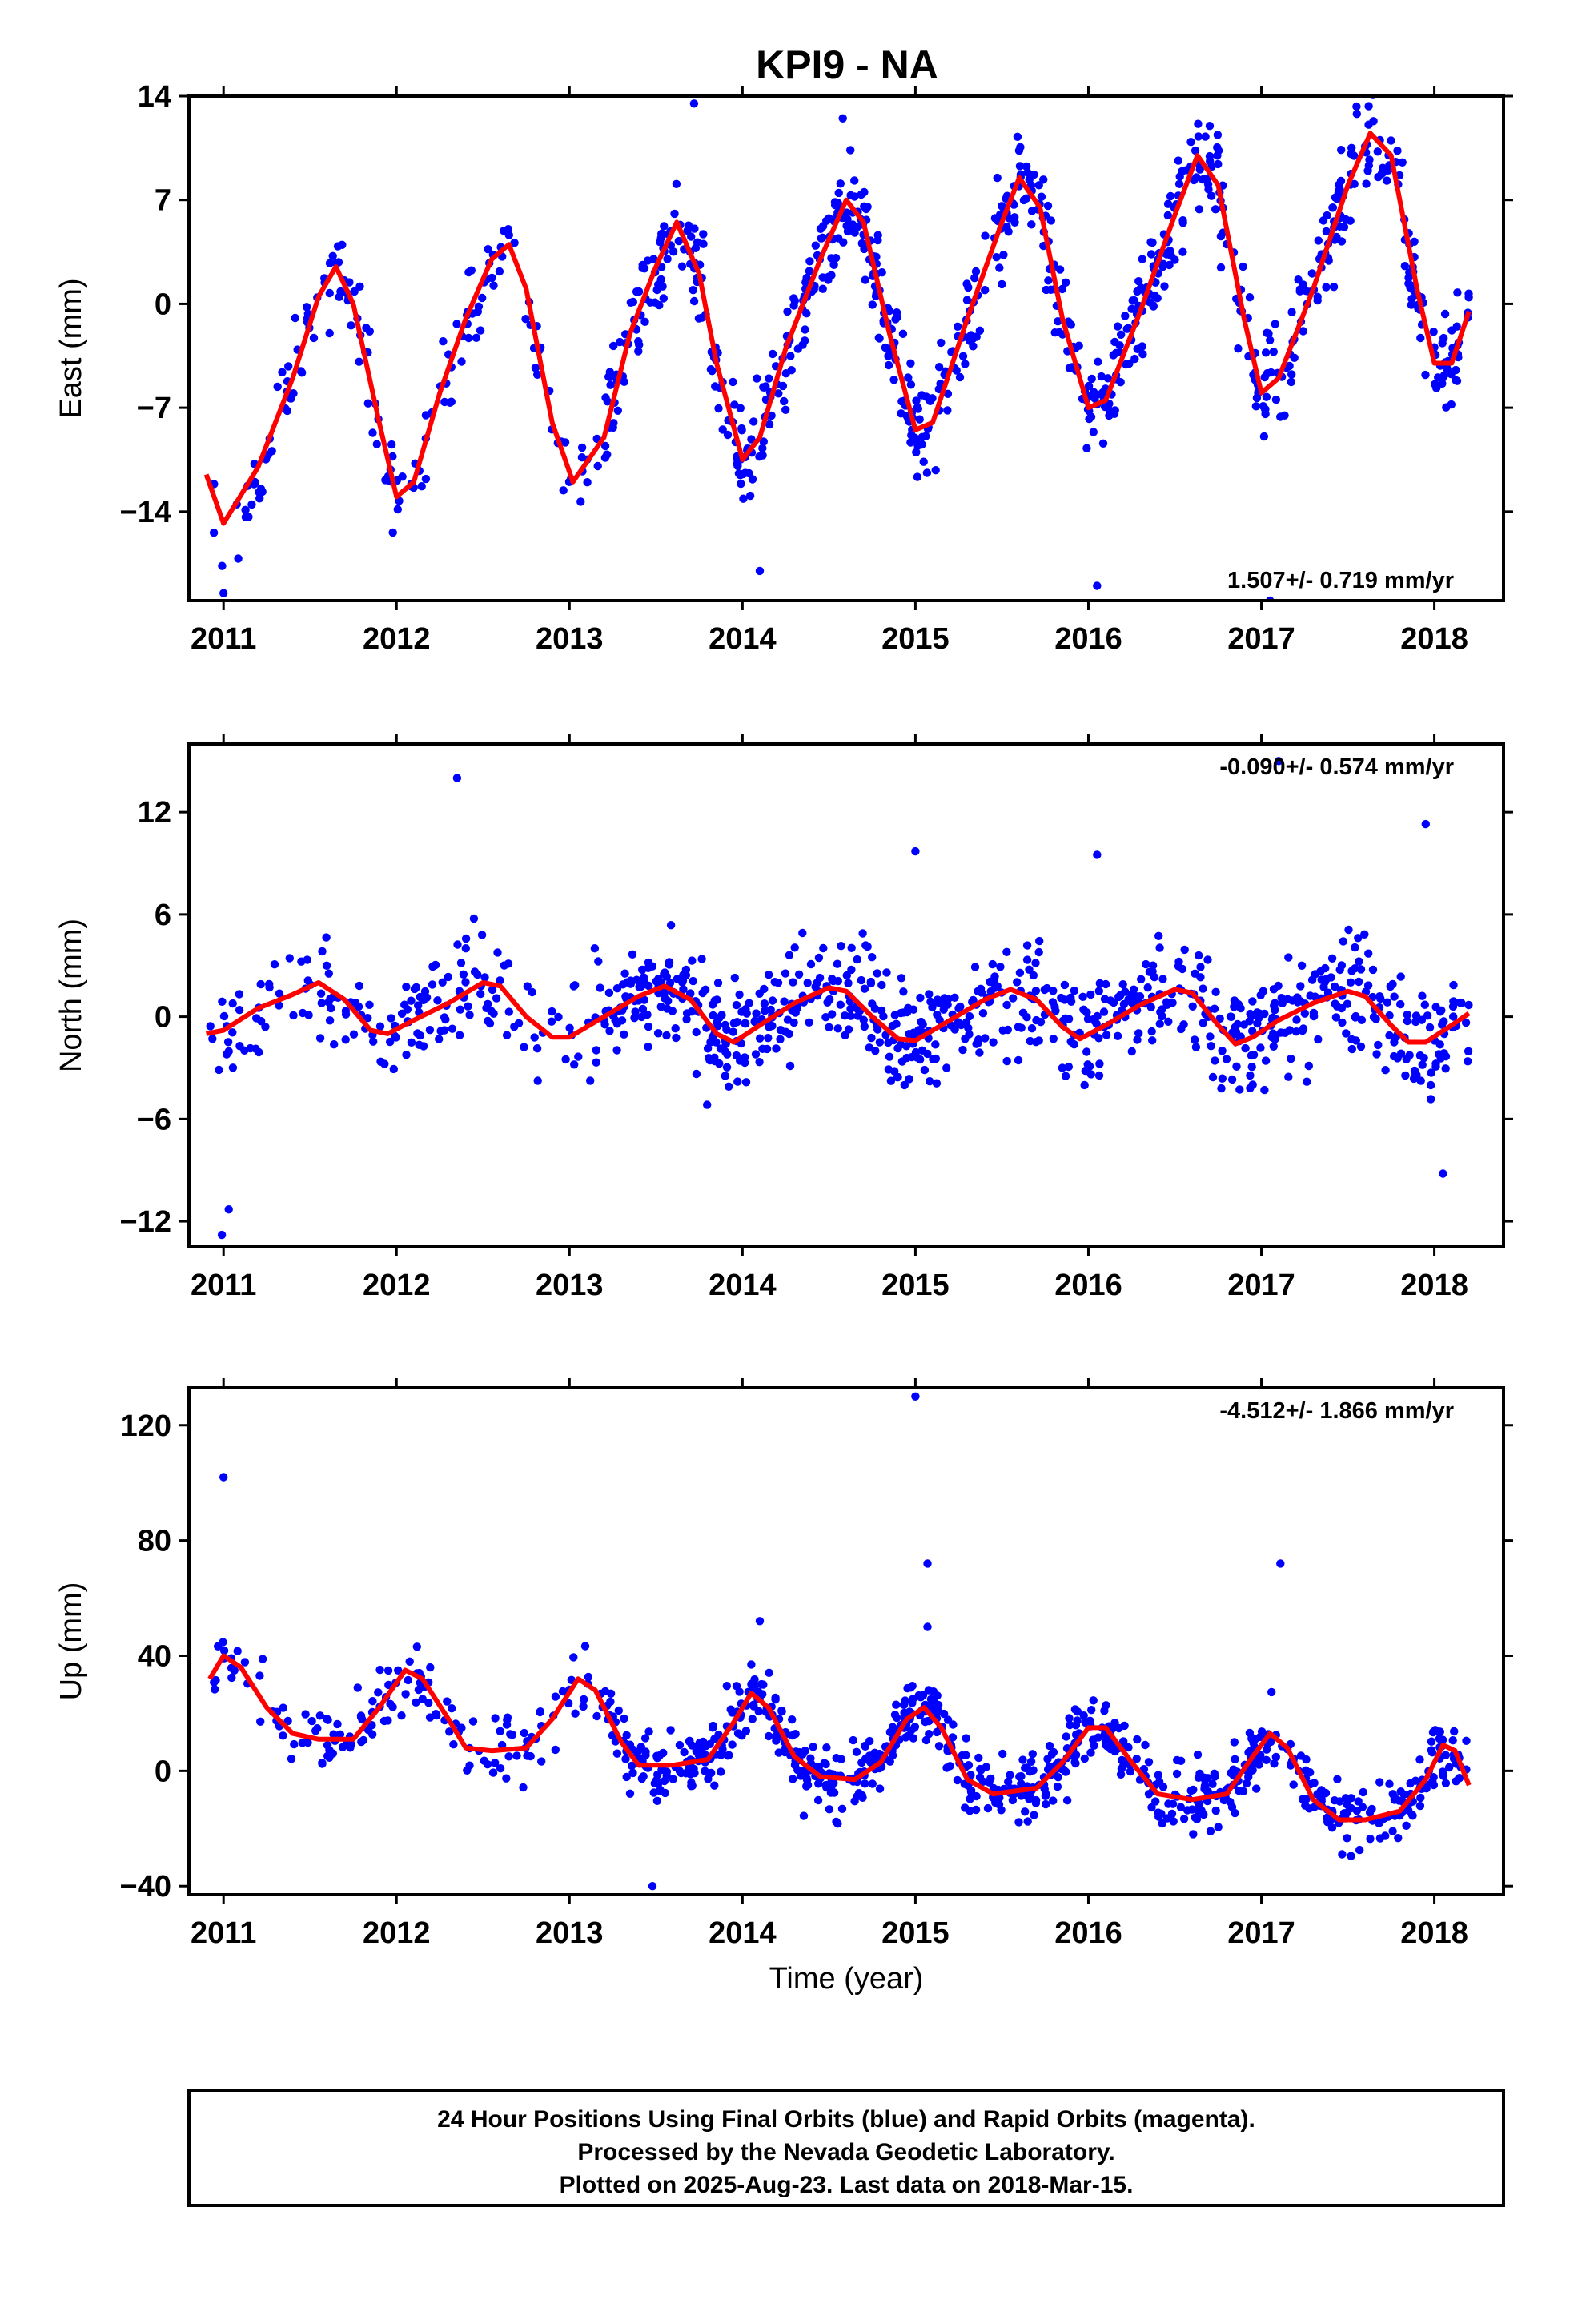 Image resolution: width=1582 pixels, height=2324 pixels. I want to click on y-tick-label: 14, so click(154, 97).